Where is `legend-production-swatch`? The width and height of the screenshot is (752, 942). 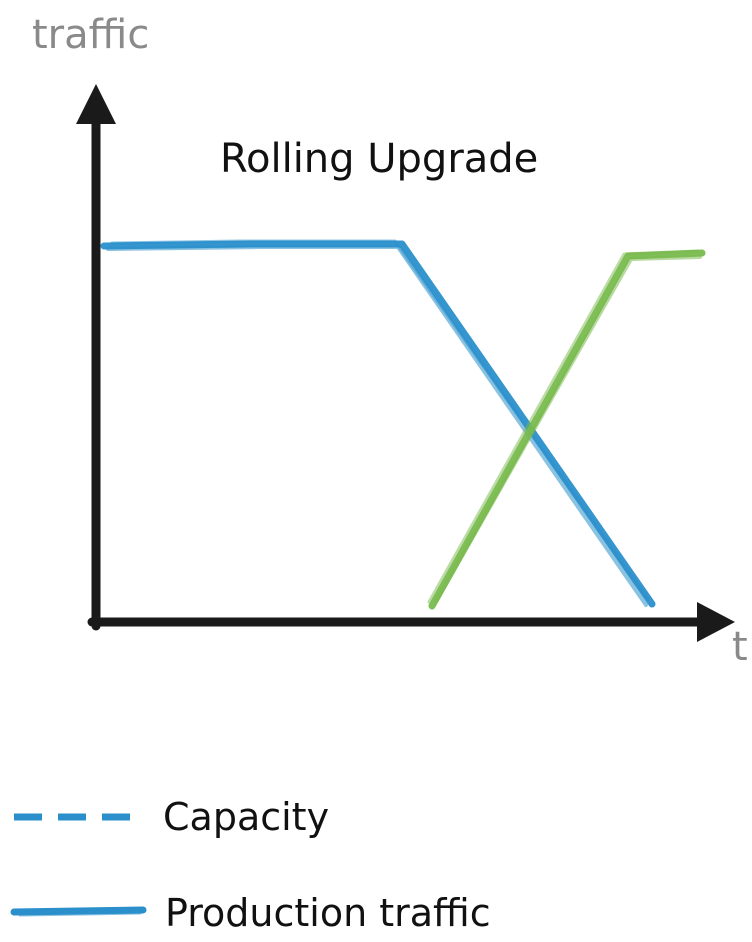 legend-production-swatch is located at coordinates (78, 911).